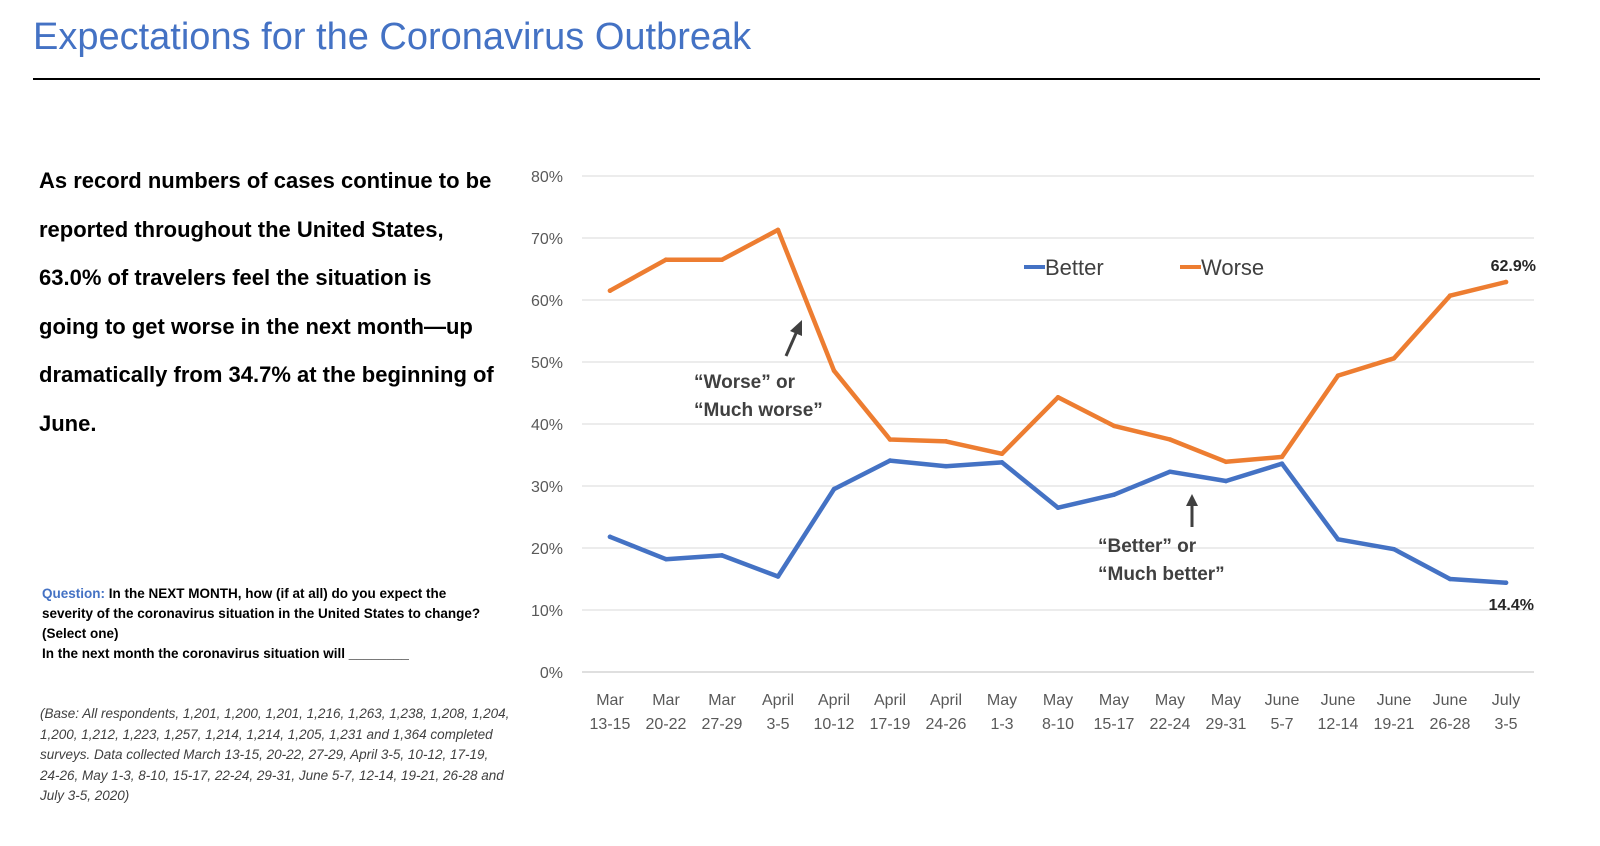 This screenshot has height=846, width=1600. What do you see at coordinates (547, 611) in the screenshot?
I see `y-tick-label: 10%` at bounding box center [547, 611].